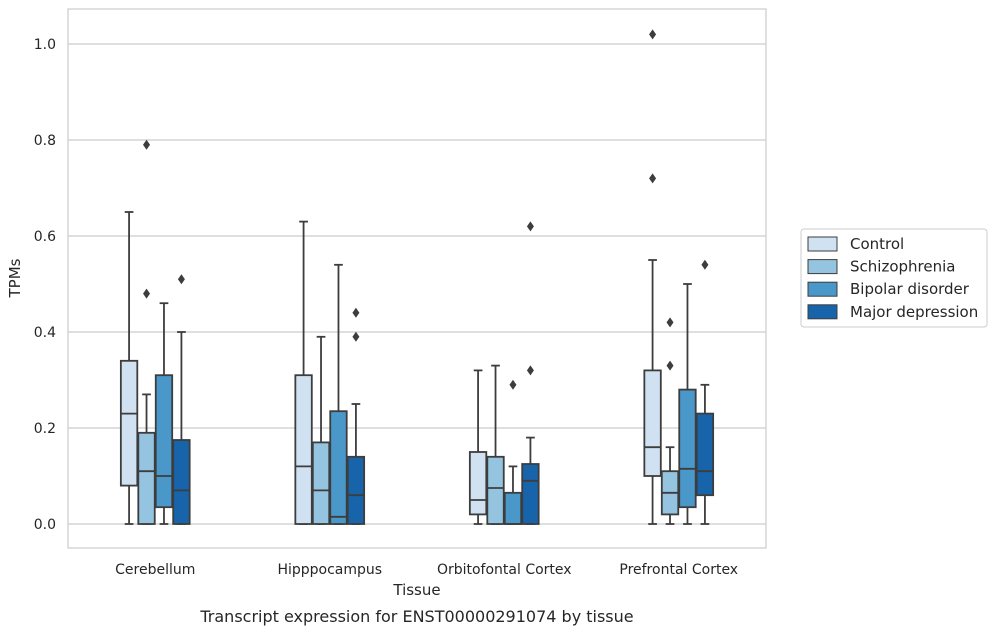  What do you see at coordinates (45, 429) in the screenshot?
I see `y-tick-label: 0.2` at bounding box center [45, 429].